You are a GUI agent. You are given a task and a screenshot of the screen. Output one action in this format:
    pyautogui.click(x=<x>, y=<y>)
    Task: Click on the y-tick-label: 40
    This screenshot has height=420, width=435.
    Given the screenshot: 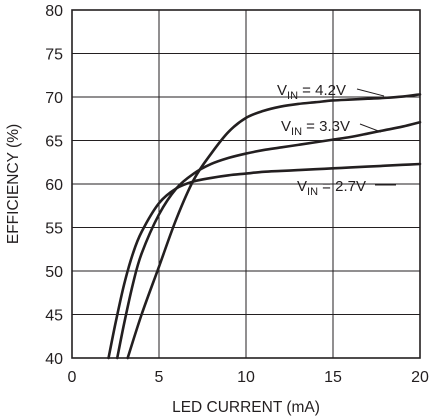 What is the action you would take?
    pyautogui.click(x=54, y=359)
    